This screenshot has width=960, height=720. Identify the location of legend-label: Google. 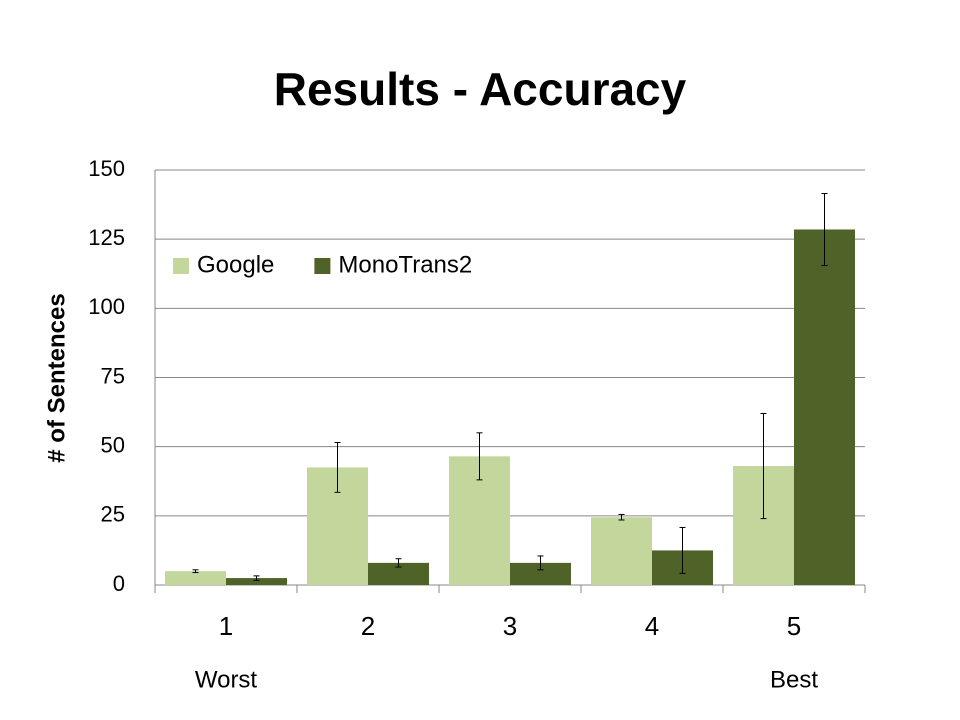
(235, 264).